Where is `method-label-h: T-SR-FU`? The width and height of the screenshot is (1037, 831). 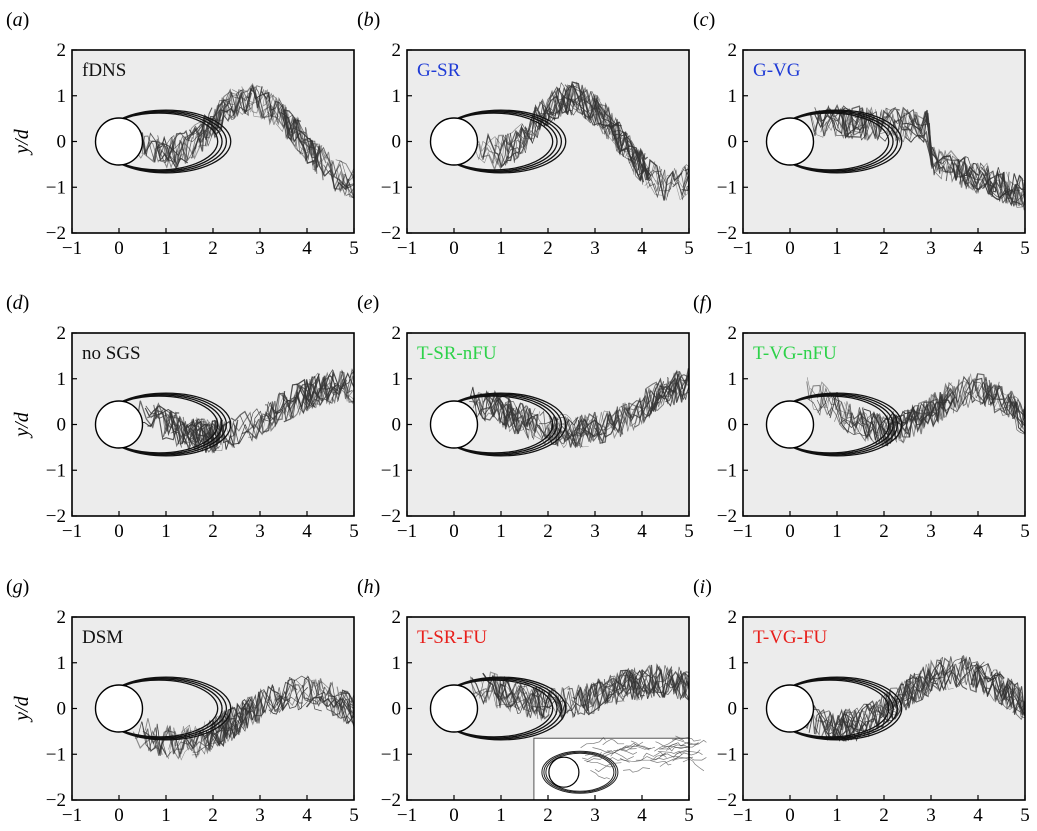
method-label-h: T-SR-FU is located at coordinates (452, 637).